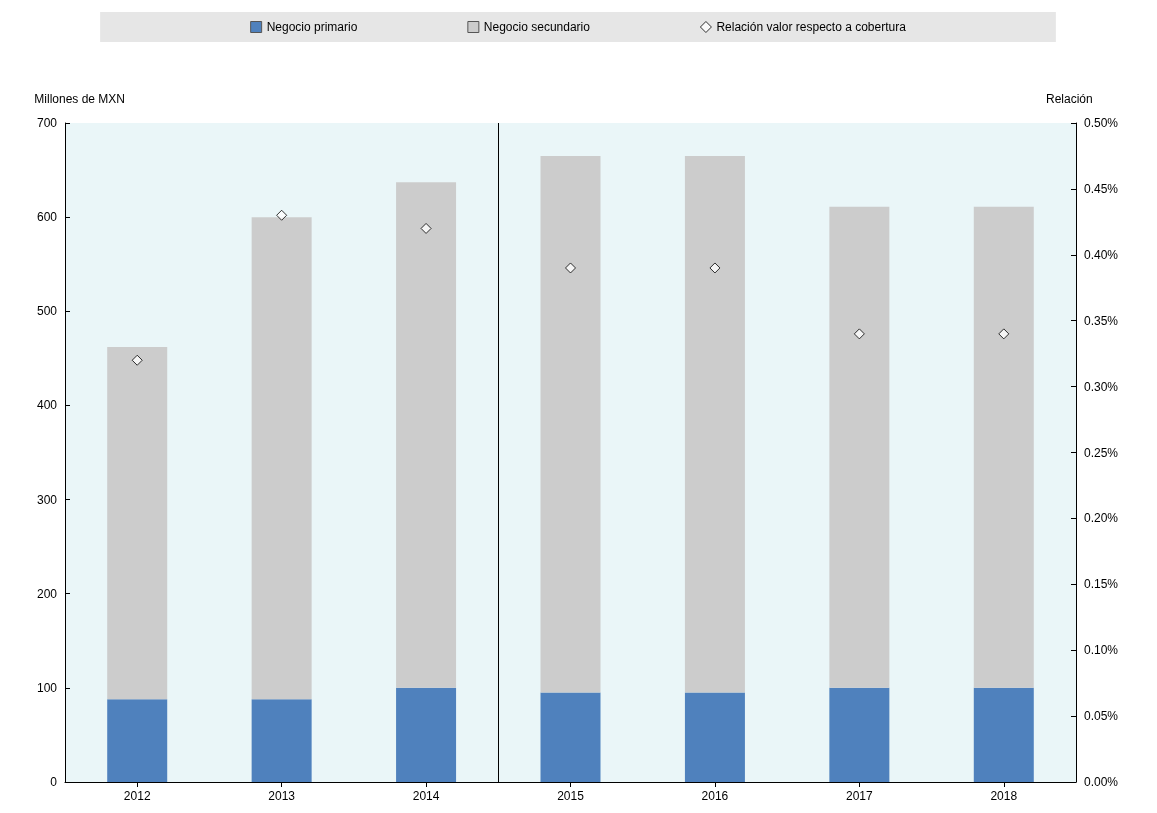 The height and width of the screenshot is (813, 1157). What do you see at coordinates (47, 217) in the screenshot?
I see `y-tick-label: 600` at bounding box center [47, 217].